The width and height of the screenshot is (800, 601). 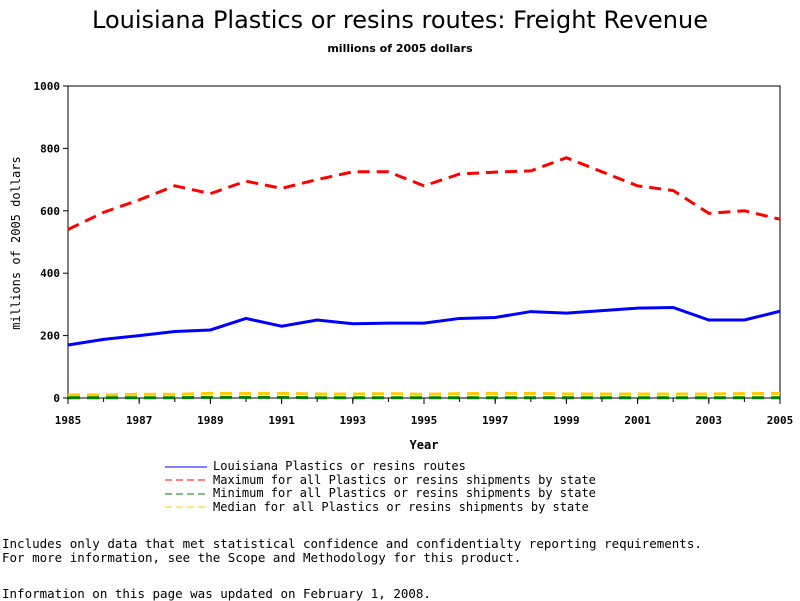 I want to click on x-tick-label: 2005, so click(x=780, y=420).